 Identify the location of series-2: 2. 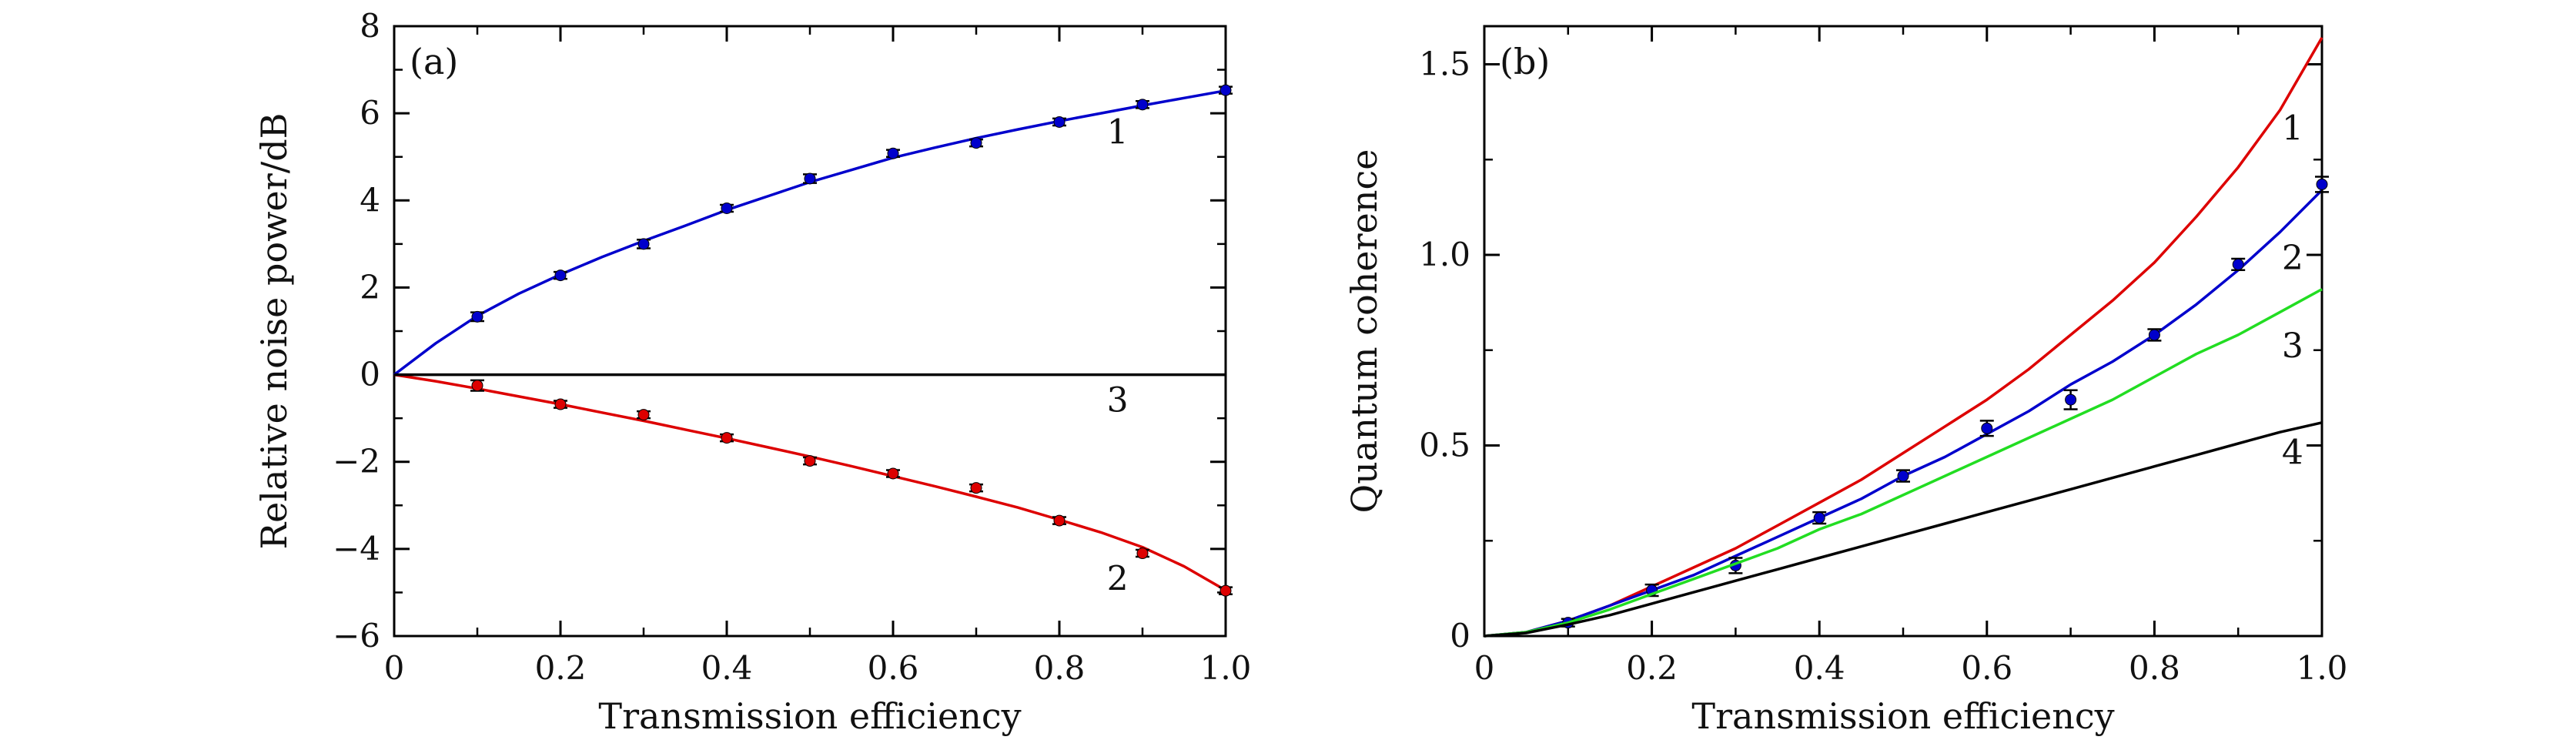
(813, 485).